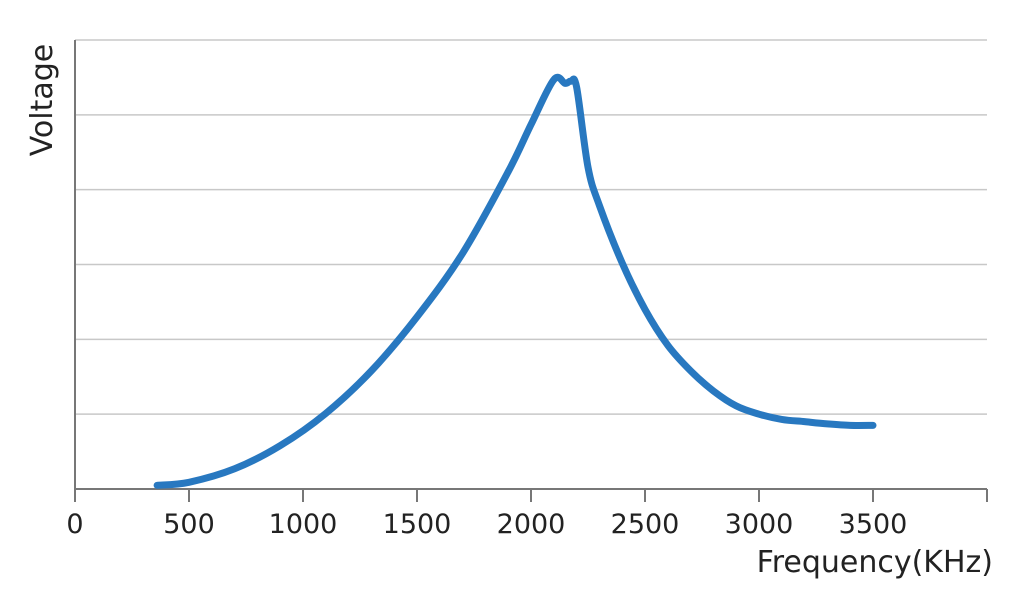 The height and width of the screenshot is (593, 1016). I want to click on x-tick-label: 3500, so click(873, 524).